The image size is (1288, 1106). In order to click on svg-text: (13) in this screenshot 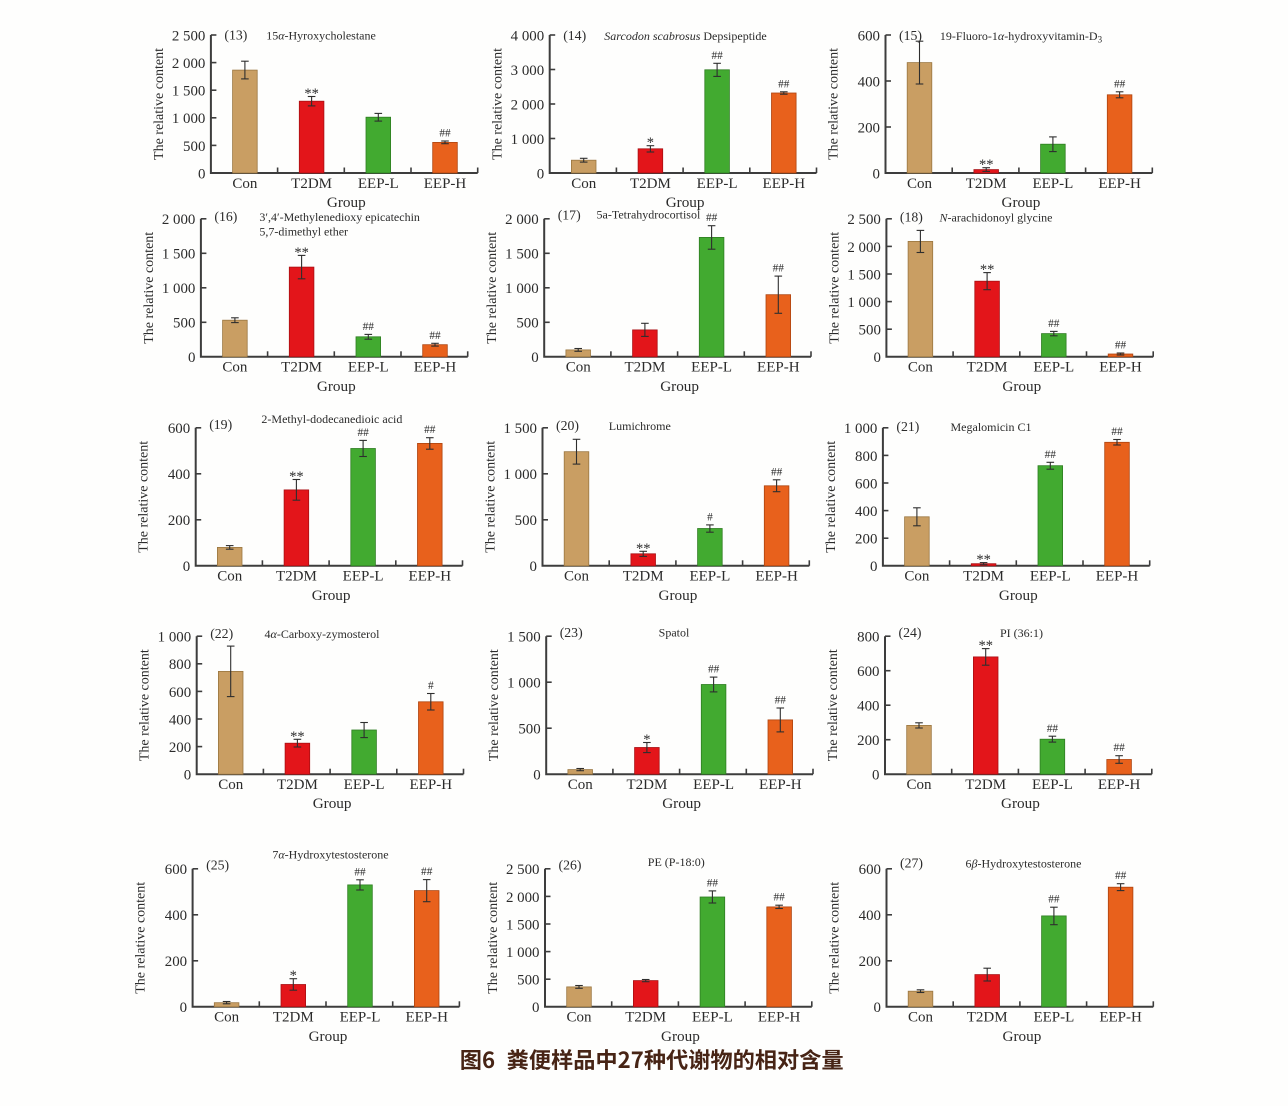, I will do `click(235, 35)`.